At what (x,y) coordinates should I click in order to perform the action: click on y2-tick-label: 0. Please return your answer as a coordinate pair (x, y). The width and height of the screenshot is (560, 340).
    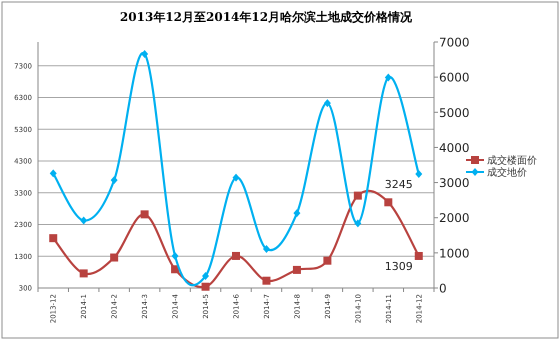
    Looking at the image, I should click on (443, 289).